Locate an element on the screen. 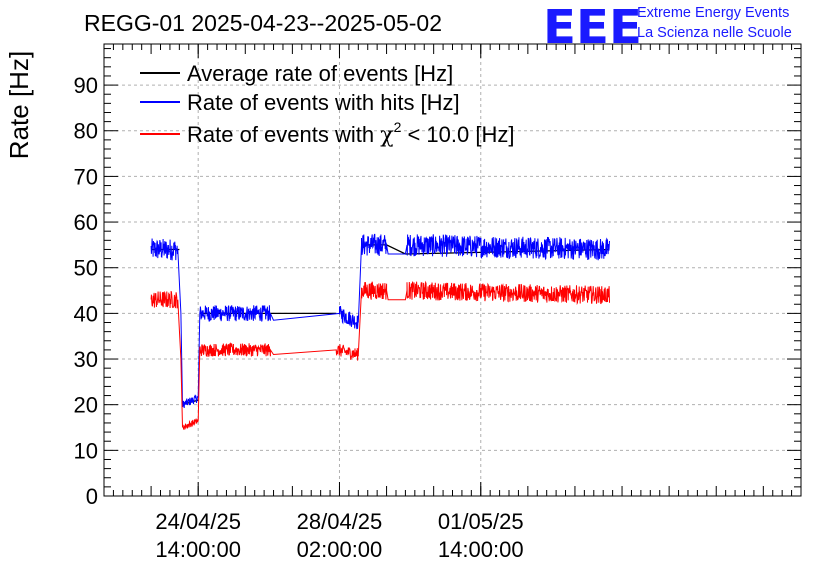 The height and width of the screenshot is (572, 836). x-tick-label-date: 28/04/25 is located at coordinates (340, 521).